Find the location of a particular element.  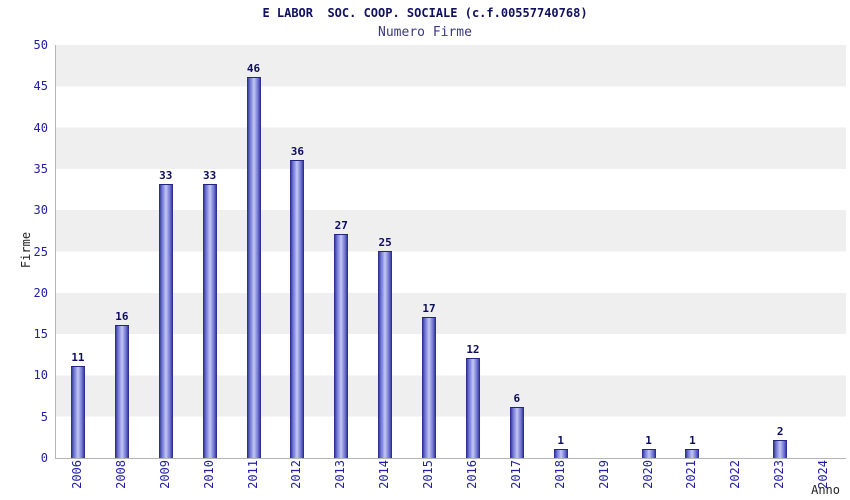

y-tick-label: 50 is located at coordinates (40, 45).